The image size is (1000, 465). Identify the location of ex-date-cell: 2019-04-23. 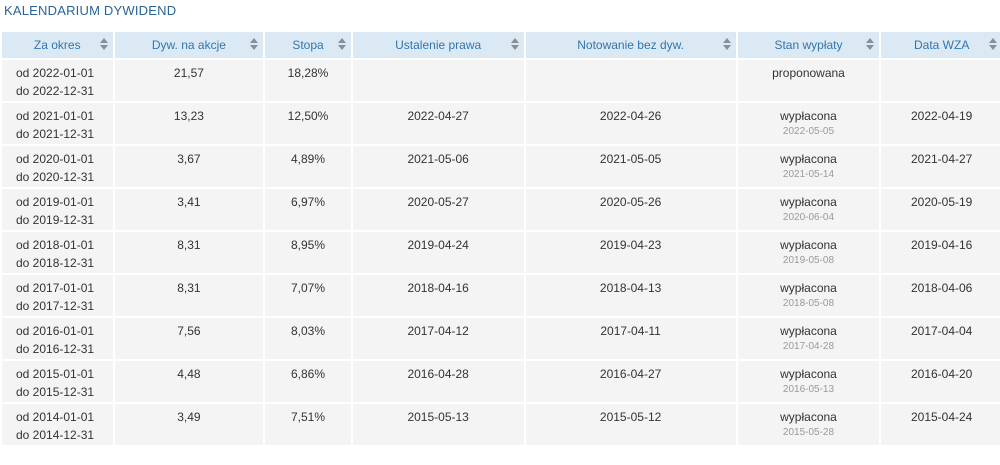
(630, 252).